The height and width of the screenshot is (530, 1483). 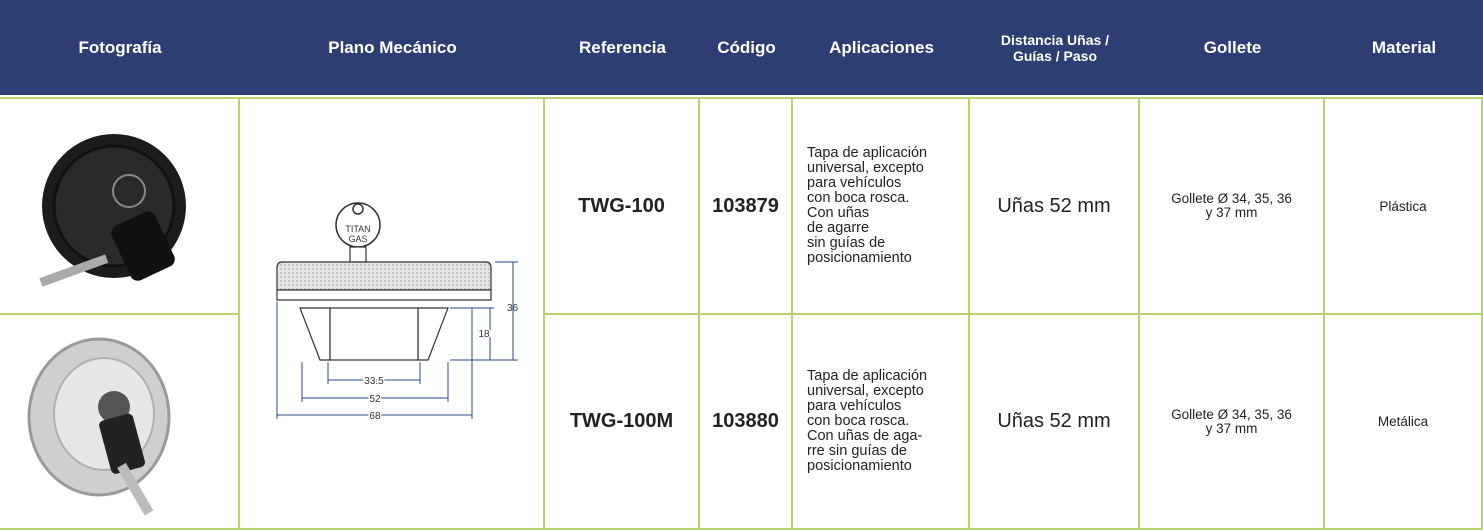 I want to click on applications-line: rre sin guías de, so click(x=857, y=451).